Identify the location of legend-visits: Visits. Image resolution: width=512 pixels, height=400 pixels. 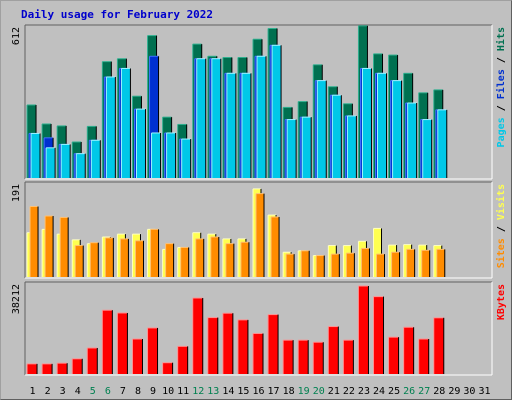
(501, 202).